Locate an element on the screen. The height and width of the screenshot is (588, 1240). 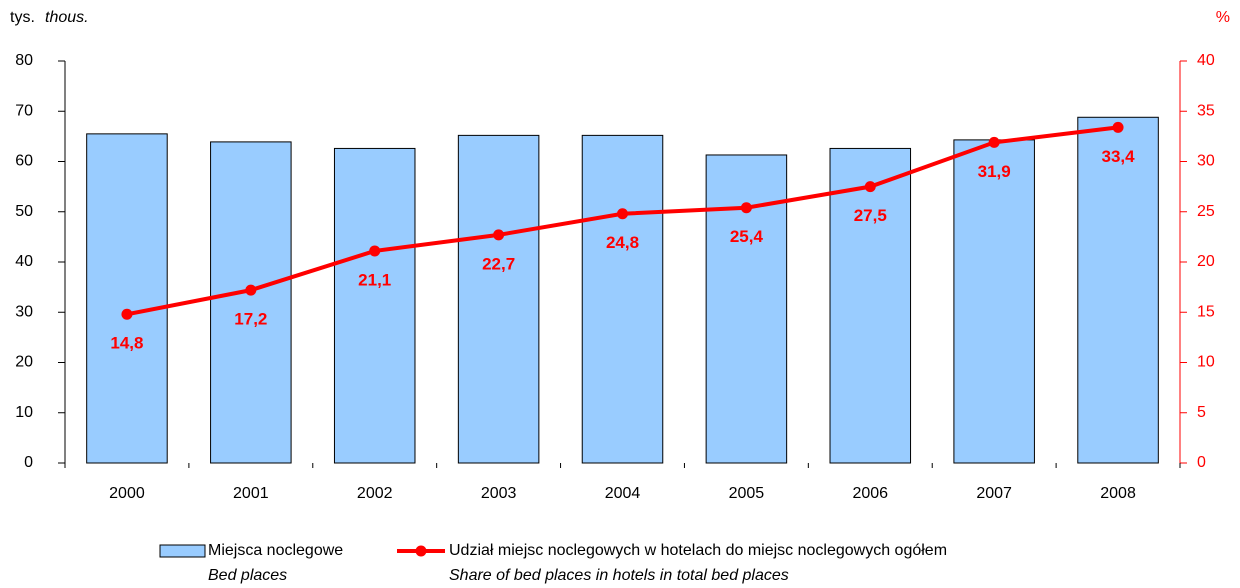
legend-label-en: Bed places is located at coordinates (247, 575).